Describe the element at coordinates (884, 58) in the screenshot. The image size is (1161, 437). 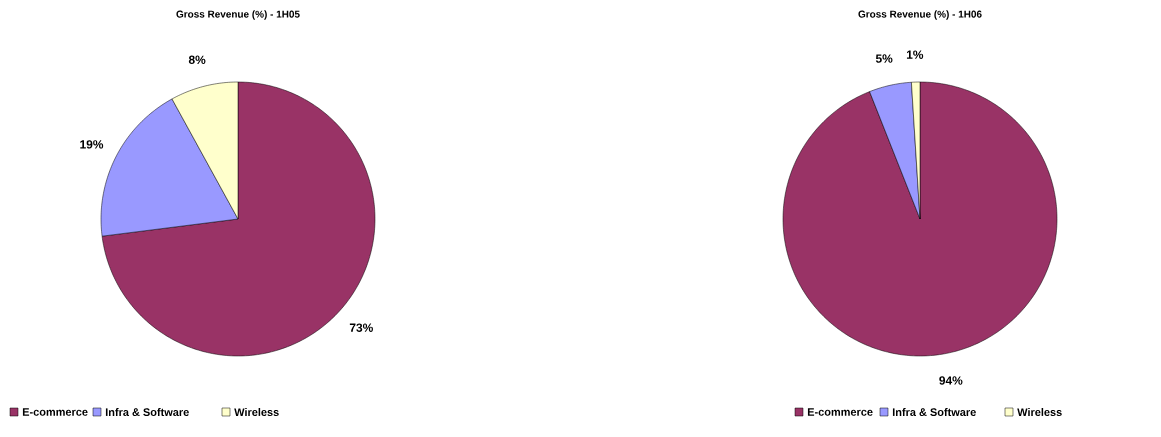
I see `data-label: 5%` at that location.